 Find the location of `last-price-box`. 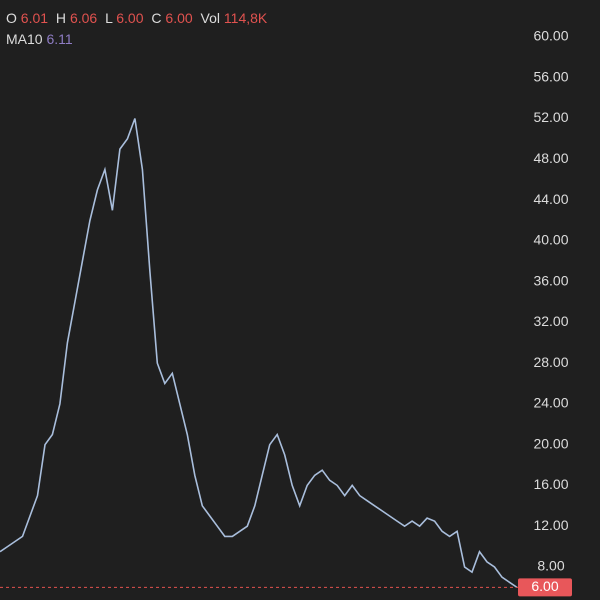

last-price-box is located at coordinates (545, 587).